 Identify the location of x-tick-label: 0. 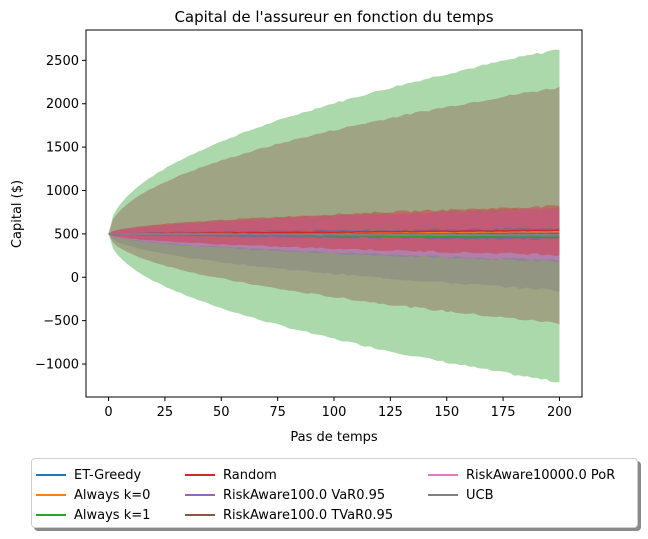
(108, 412).